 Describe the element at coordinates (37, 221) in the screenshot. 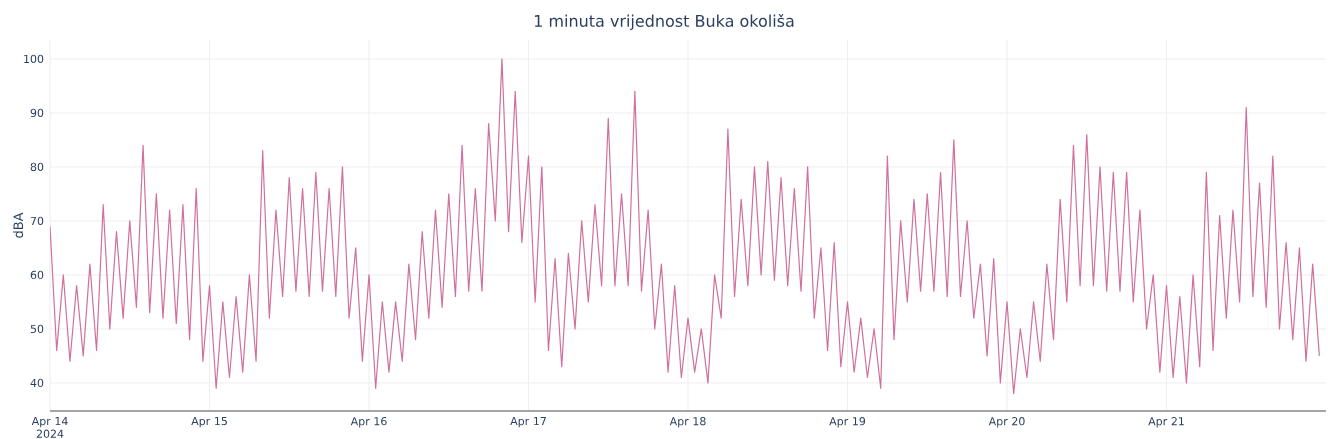

I see `y-tick-label: 70` at that location.